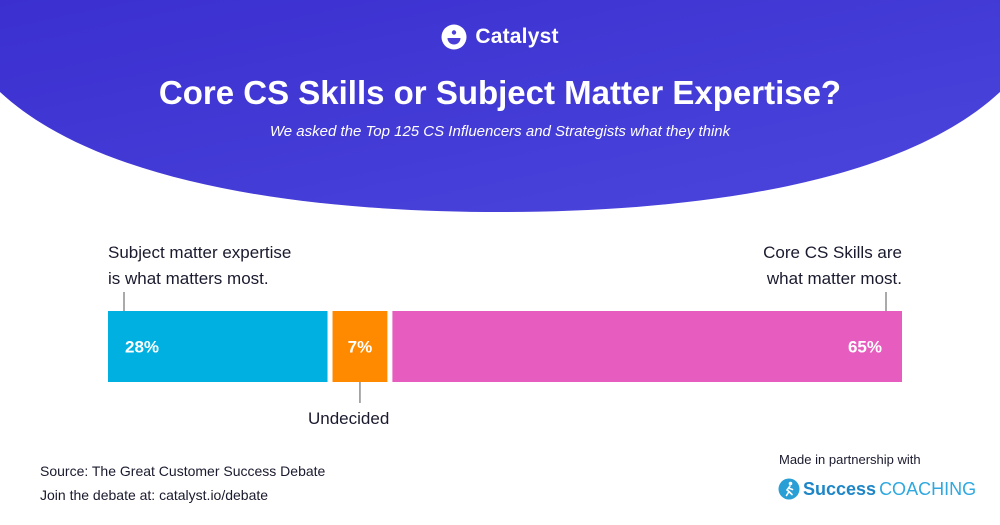  What do you see at coordinates (349, 418) in the screenshot?
I see `annotation-undecided: Undecided` at bounding box center [349, 418].